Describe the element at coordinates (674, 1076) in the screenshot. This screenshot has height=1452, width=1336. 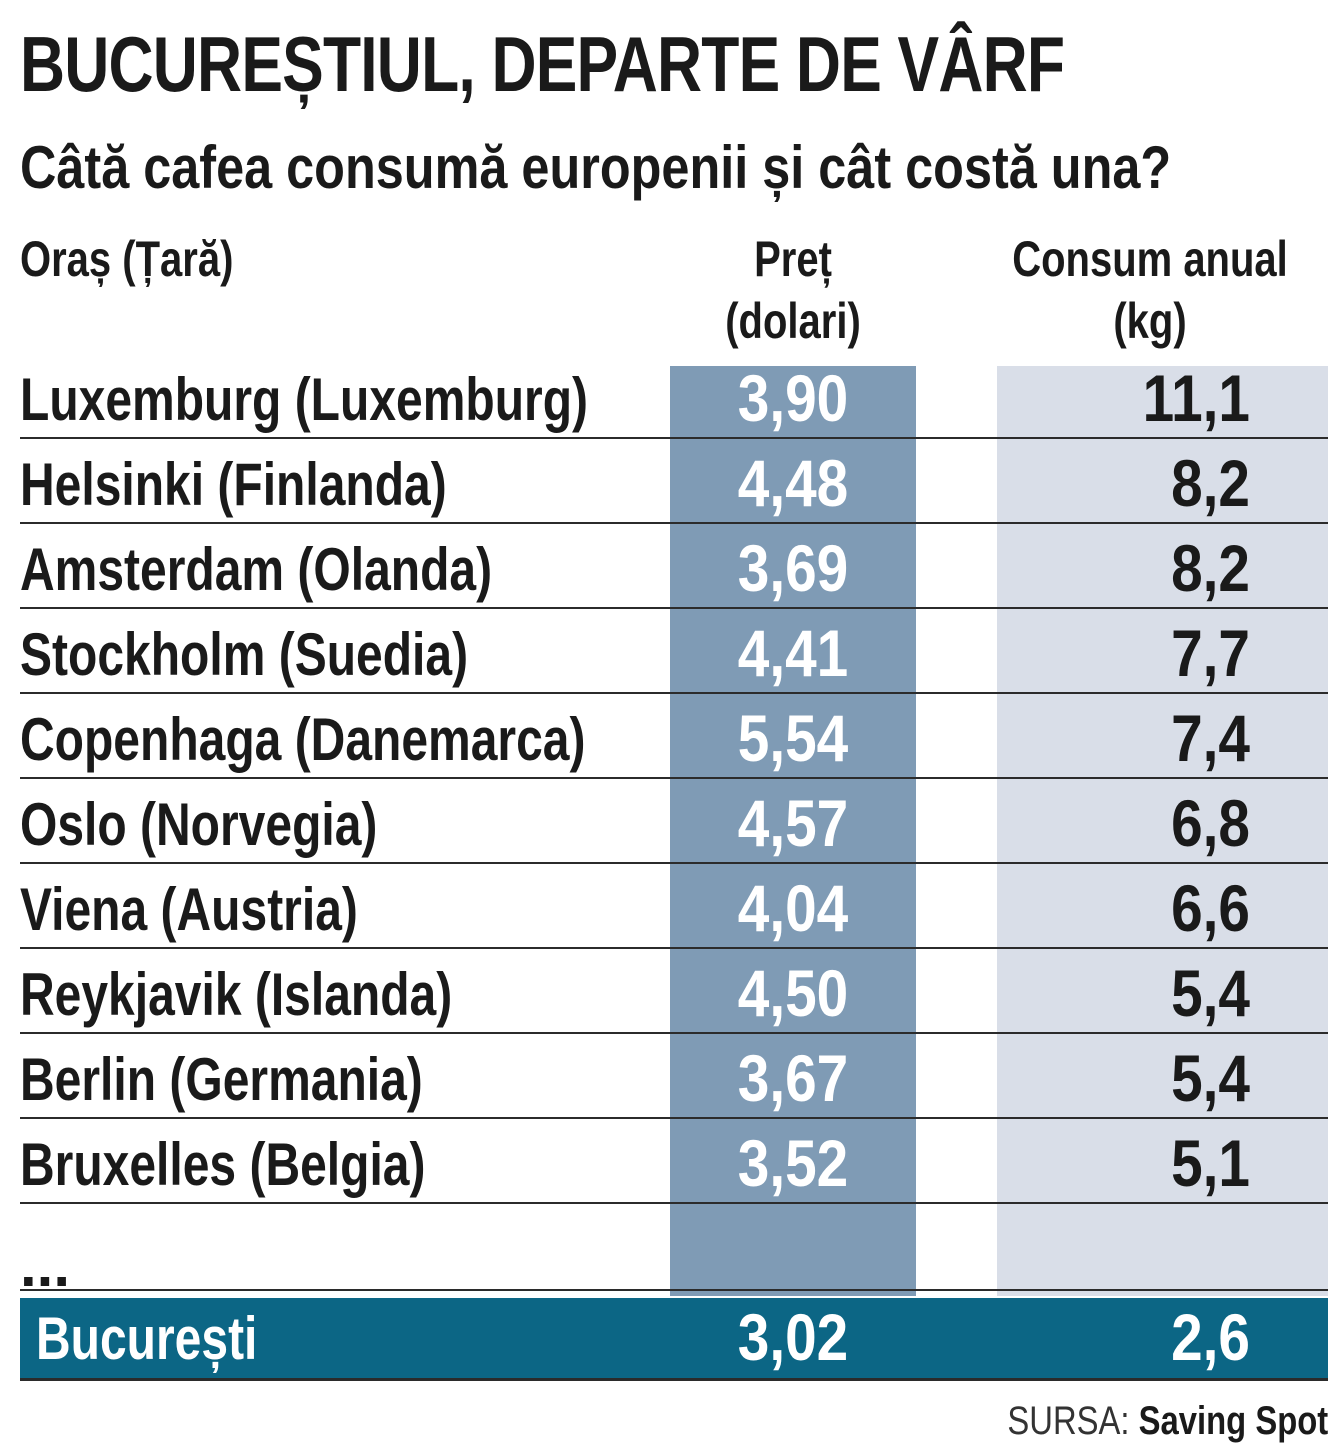
I see `table-row: Berlin (Germania) 3,67 5,4` at that location.